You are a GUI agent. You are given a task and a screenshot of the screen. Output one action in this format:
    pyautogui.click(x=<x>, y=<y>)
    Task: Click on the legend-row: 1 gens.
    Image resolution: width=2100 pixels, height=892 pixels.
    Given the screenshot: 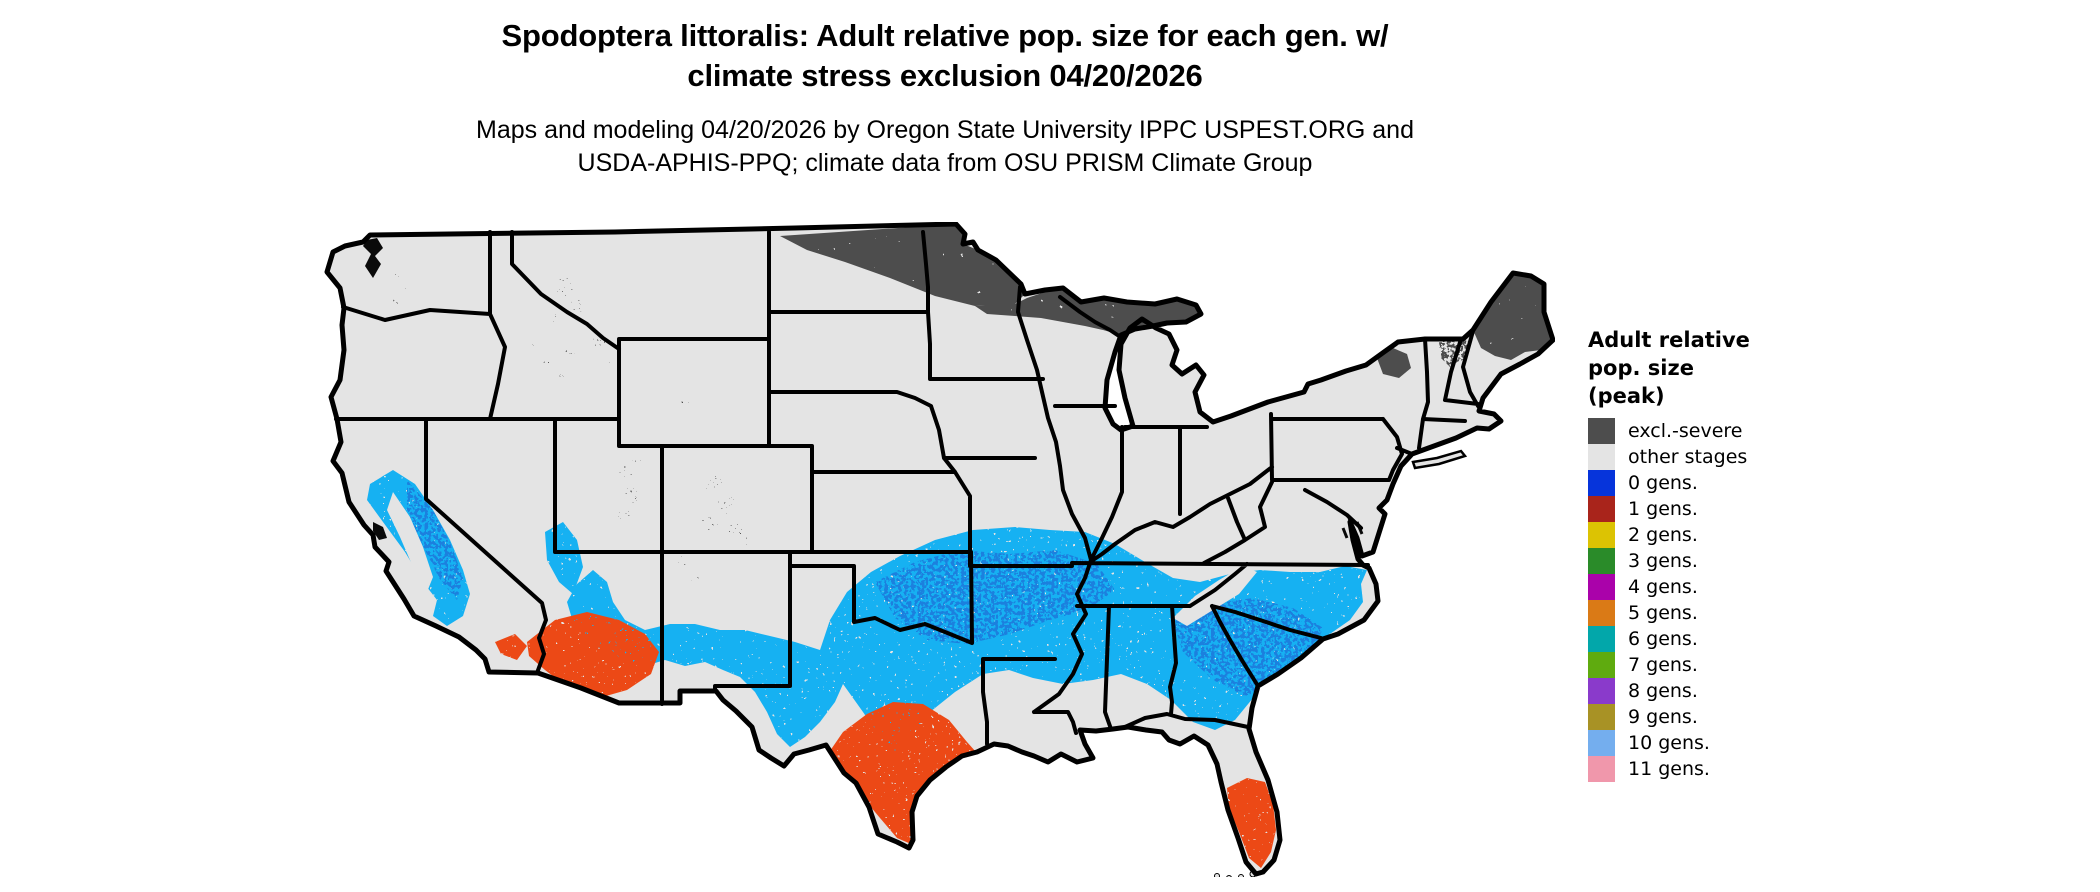 What is the action you would take?
    pyautogui.click(x=1738, y=509)
    